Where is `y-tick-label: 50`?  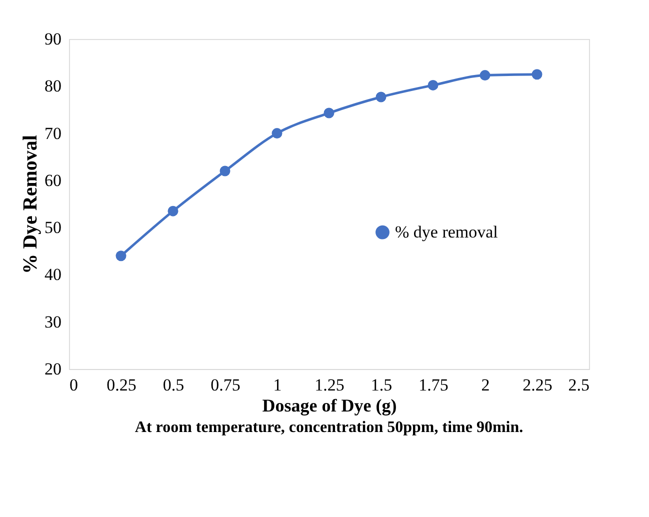 y-tick-label: 50 is located at coordinates (53, 228).